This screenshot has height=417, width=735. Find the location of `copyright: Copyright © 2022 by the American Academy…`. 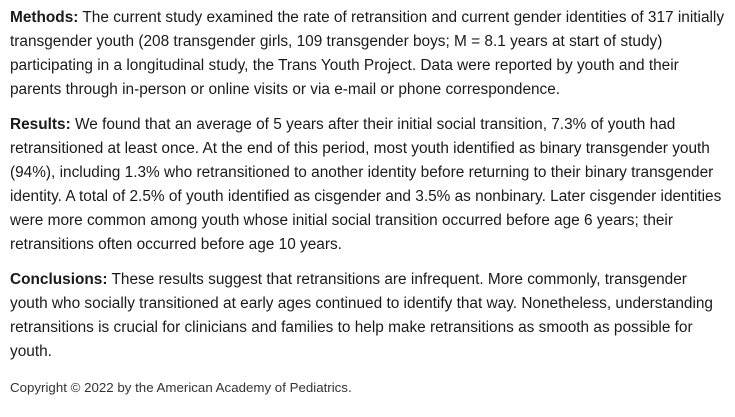

copyright: Copyright © 2022 by the American Academy… is located at coordinates (181, 387).